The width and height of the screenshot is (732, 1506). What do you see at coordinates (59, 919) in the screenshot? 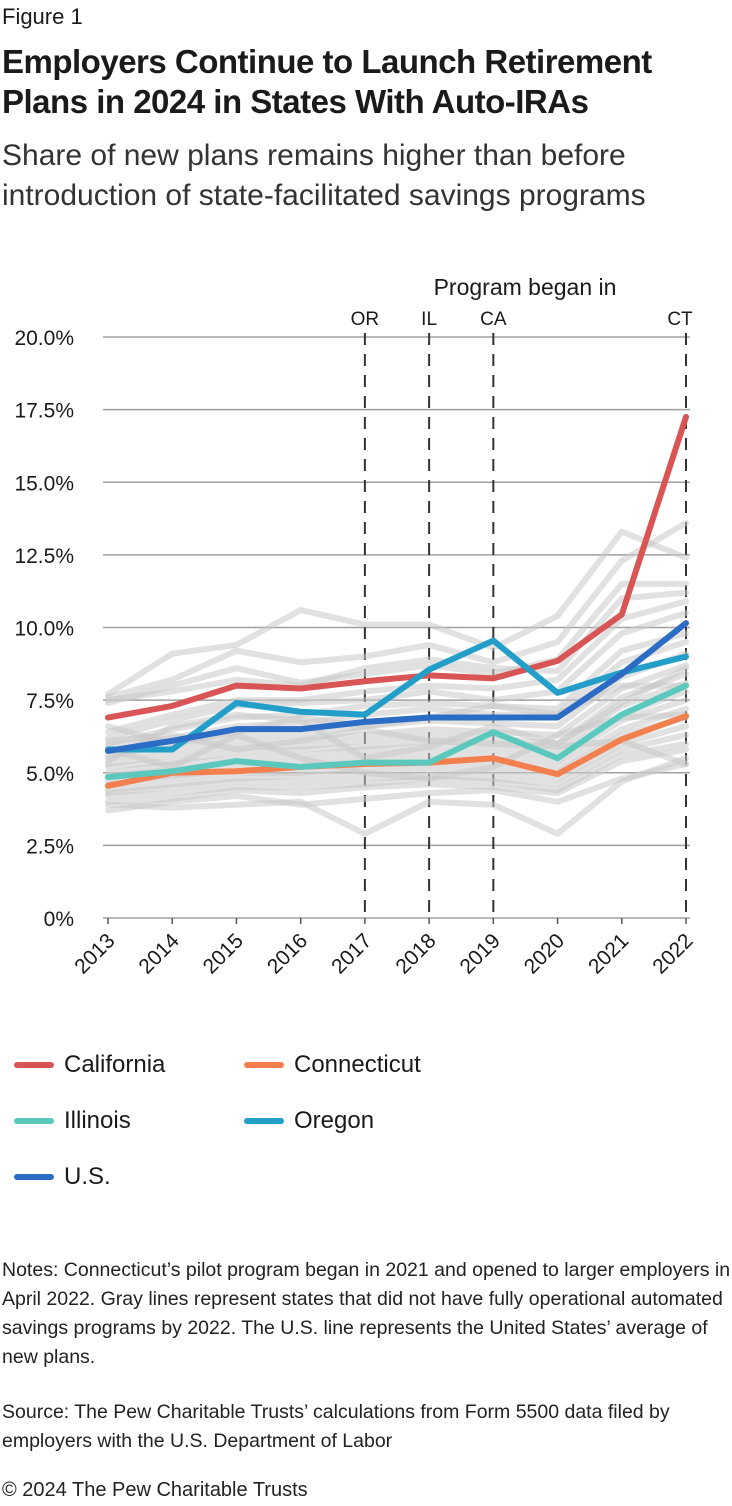
I see `y-tick-label: 0%` at bounding box center [59, 919].